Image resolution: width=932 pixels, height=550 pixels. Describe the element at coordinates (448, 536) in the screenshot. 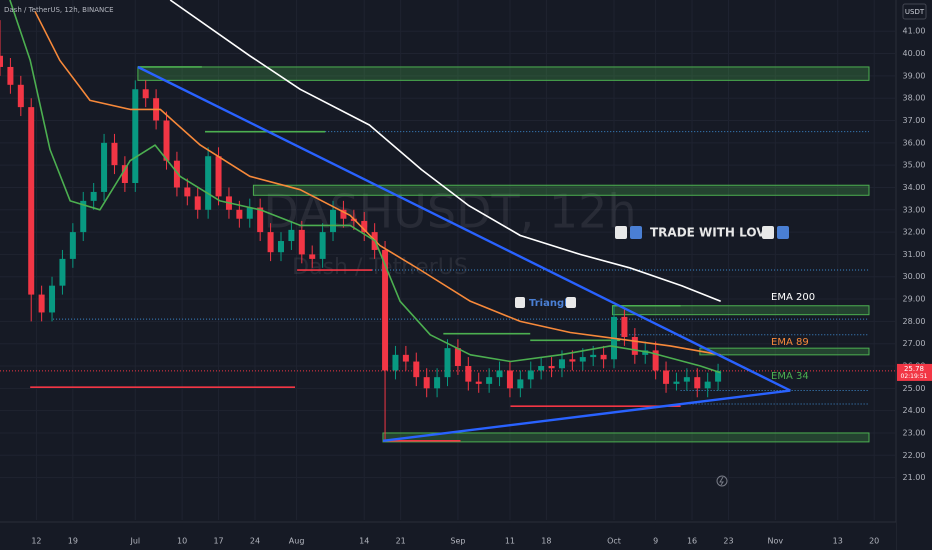

I see `time-axis` at that location.